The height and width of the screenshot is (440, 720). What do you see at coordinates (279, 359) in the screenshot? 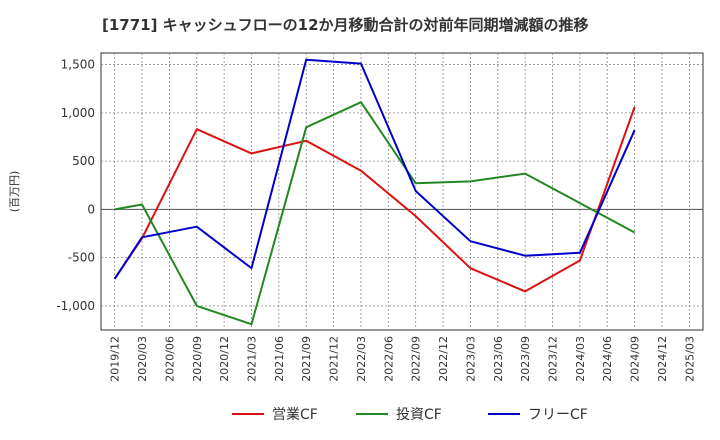
I see `x-tick-label: 2021/06` at bounding box center [279, 359].